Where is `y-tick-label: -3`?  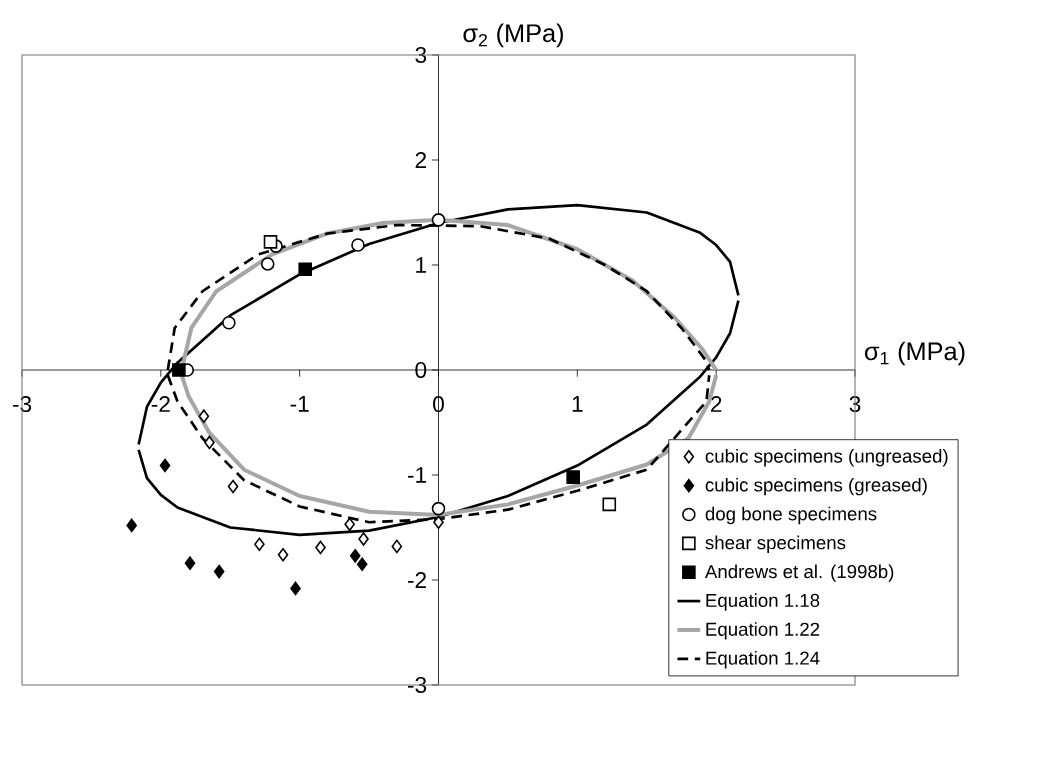
y-tick-label: -3 is located at coordinates (417, 685).